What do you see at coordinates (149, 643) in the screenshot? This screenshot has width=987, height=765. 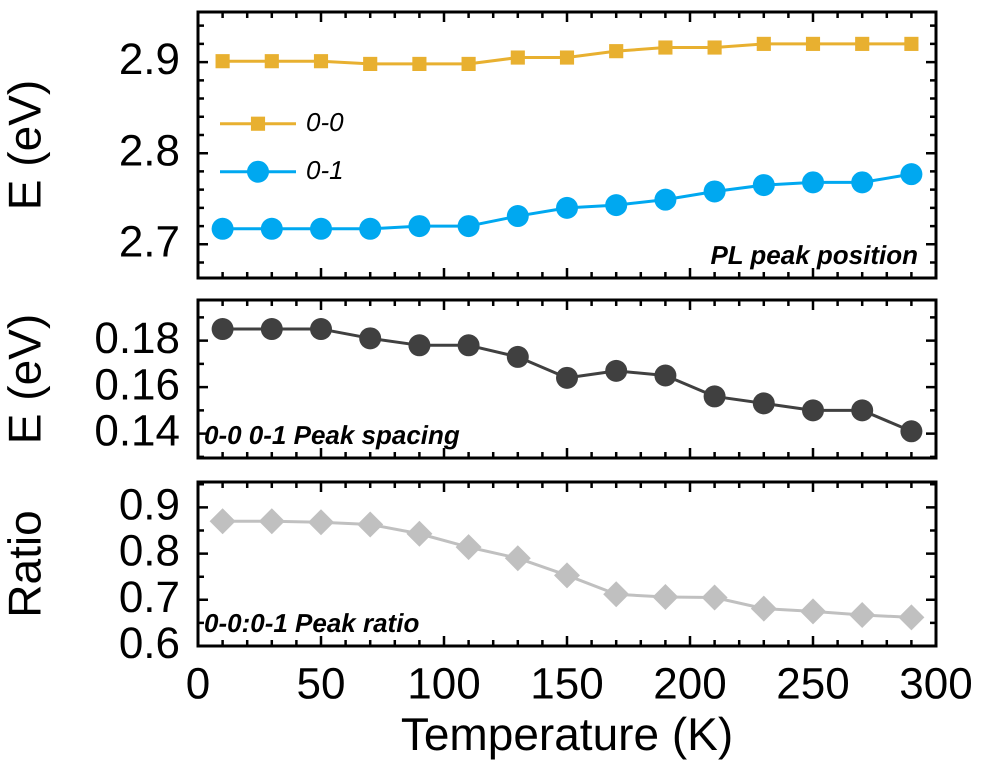 I see `y-tick-label: 0.6` at bounding box center [149, 643].